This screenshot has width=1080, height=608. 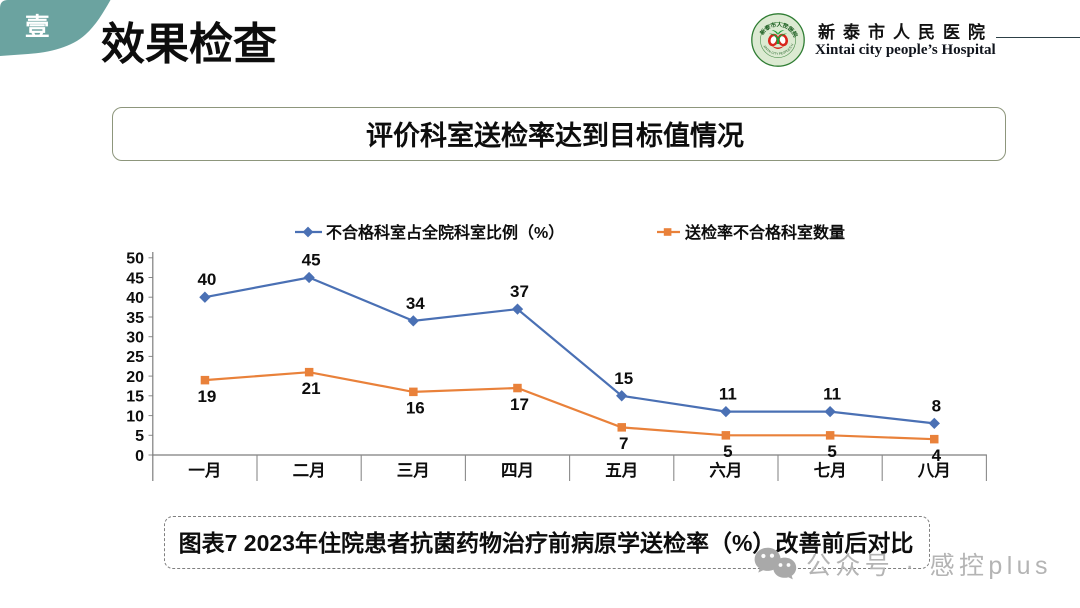 What do you see at coordinates (413, 470) in the screenshot?
I see `svg-text: 三月` at bounding box center [413, 470].